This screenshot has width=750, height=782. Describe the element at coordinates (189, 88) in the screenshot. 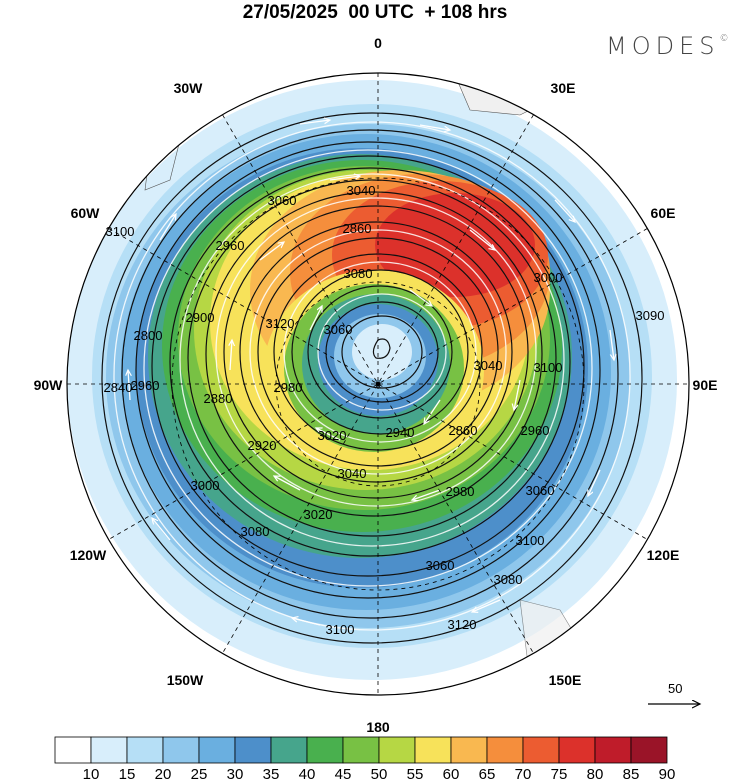

I see `lon-30w-label: 30W` at that location.